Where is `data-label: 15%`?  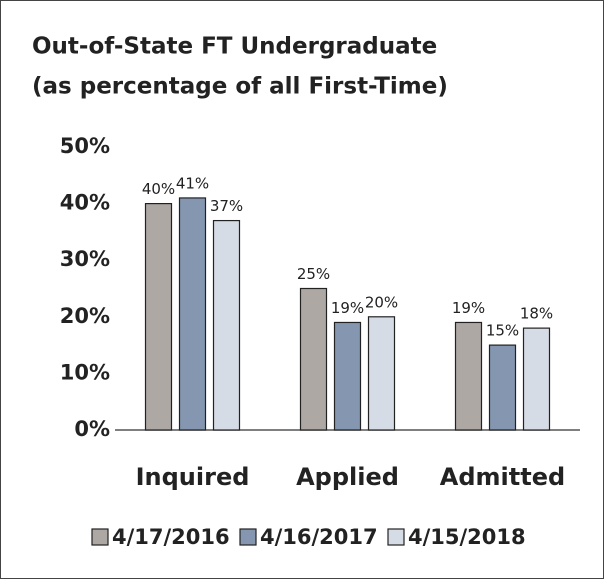
data-label: 15% is located at coordinates (502, 331).